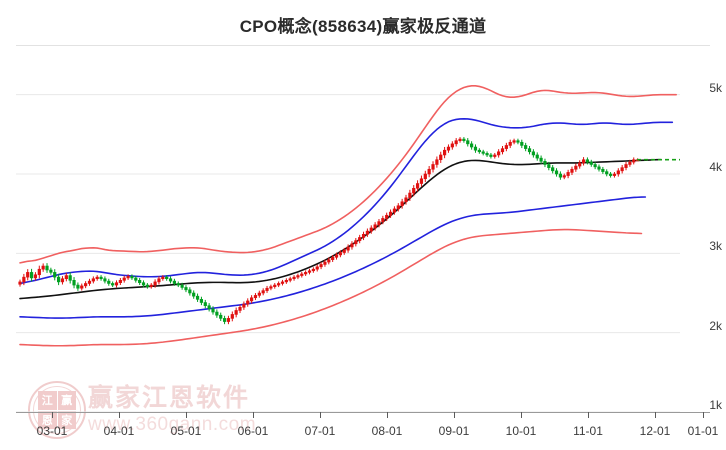  What do you see at coordinates (320, 431) in the screenshot?
I see `x-axis-label-07-01: 07-01` at bounding box center [320, 431].